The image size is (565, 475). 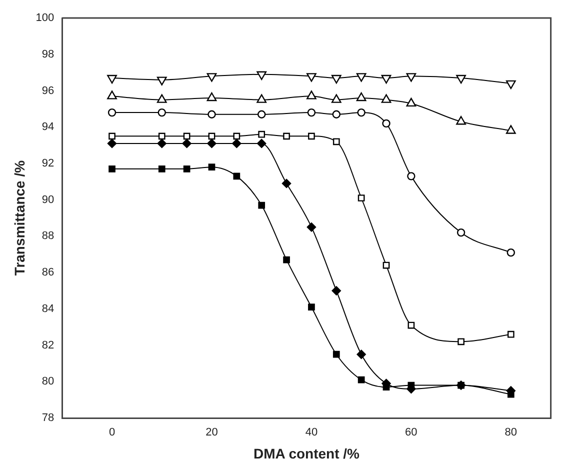 I want to click on x-axis-title: DMA content /%, so click(x=306, y=453).